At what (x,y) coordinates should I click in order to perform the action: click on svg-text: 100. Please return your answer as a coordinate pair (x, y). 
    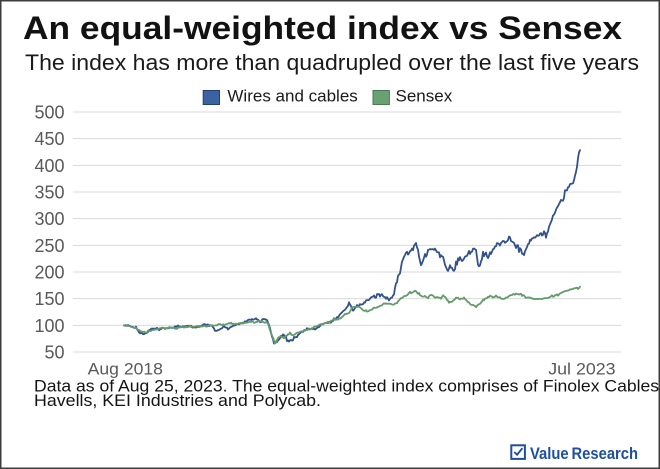
    Looking at the image, I should click on (49, 326).